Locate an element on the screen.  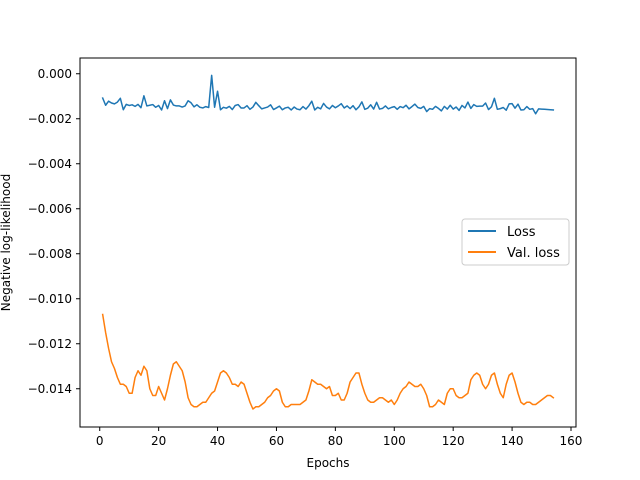
series-line-loss is located at coordinates (328, 94).